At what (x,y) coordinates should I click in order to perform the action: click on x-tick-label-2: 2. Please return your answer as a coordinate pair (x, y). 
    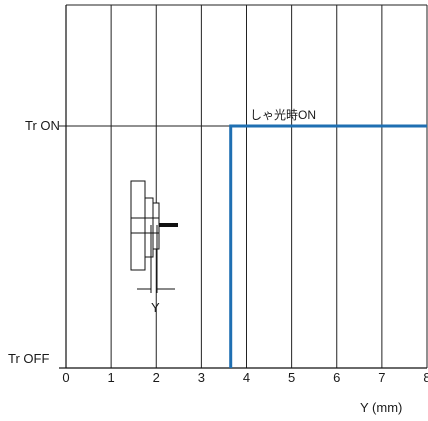
    Looking at the image, I should click on (156, 377).